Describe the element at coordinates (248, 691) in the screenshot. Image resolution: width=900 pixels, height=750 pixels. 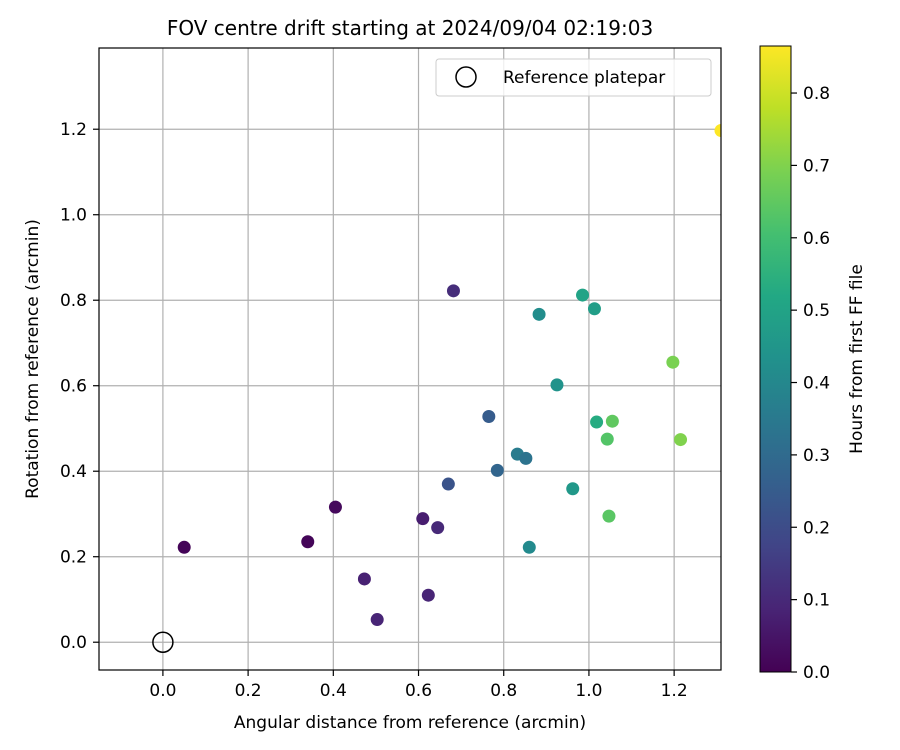
I see `x-tick-label: 0.2` at that location.